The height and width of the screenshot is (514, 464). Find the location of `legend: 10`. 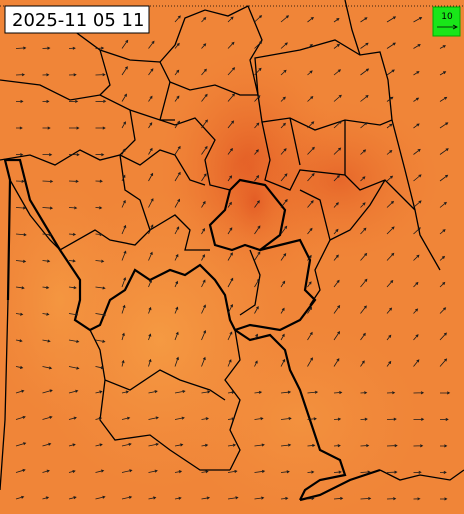

legend: 10 is located at coordinates (446, 21).